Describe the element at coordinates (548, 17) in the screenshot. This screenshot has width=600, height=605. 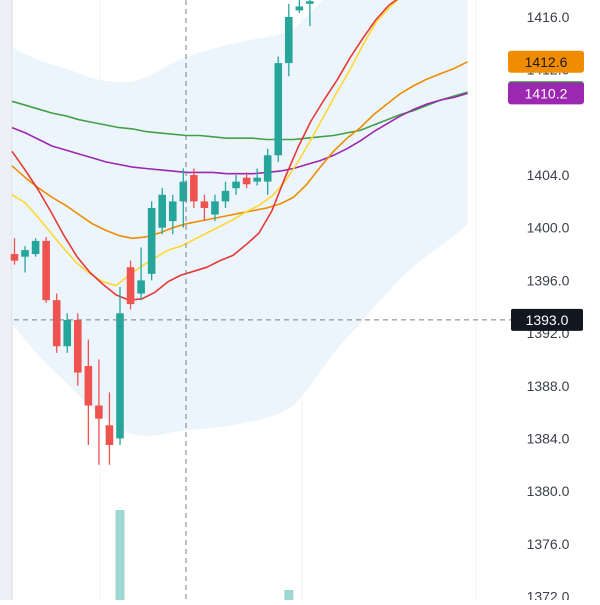
I see `y-tick-label: 1416.0` at that location.